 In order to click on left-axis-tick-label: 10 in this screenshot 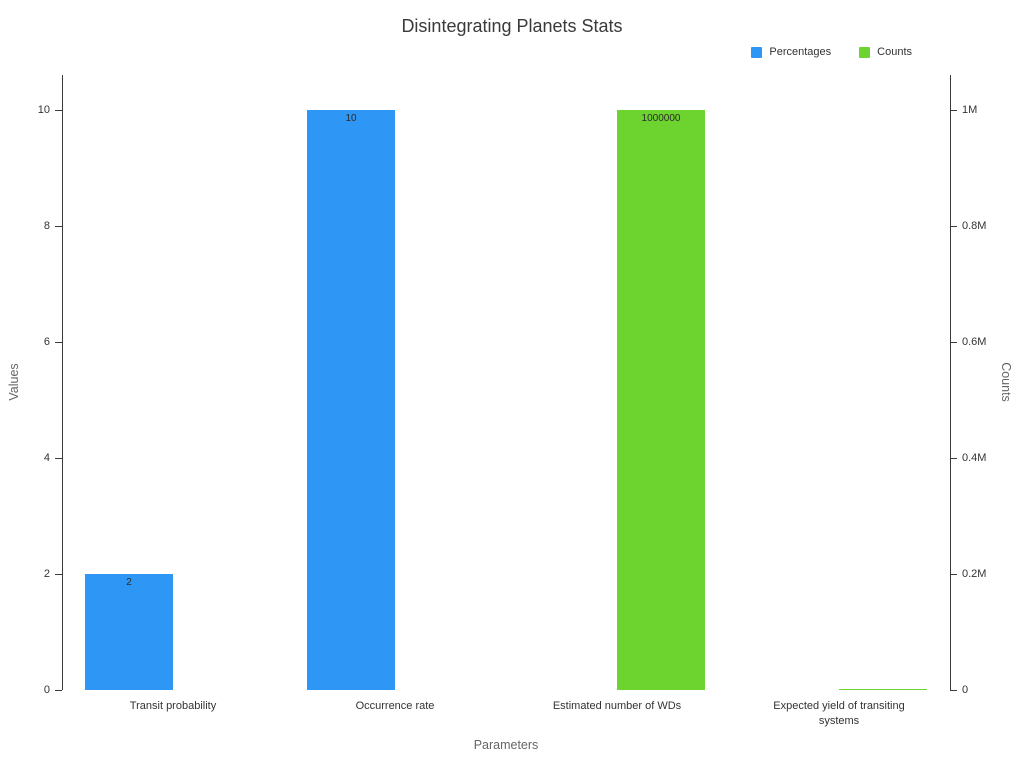, I will do `click(43, 109)`.